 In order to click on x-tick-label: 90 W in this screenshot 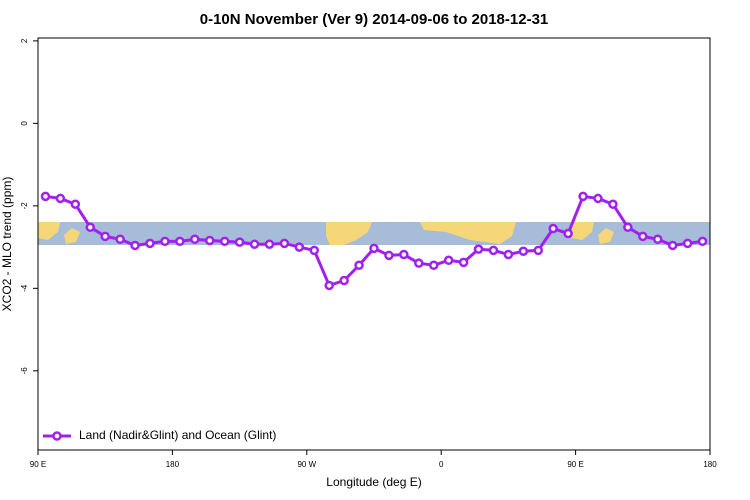, I will do `click(306, 464)`.